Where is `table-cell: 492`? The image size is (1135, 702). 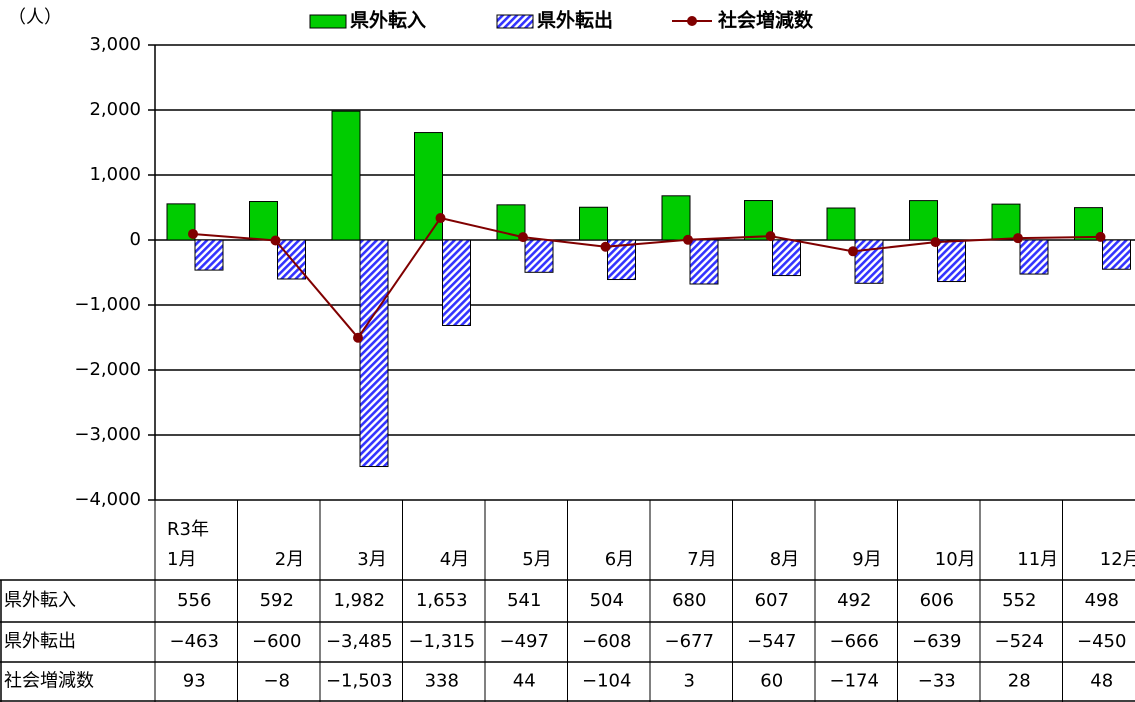 table-cell: 492 is located at coordinates (854, 600).